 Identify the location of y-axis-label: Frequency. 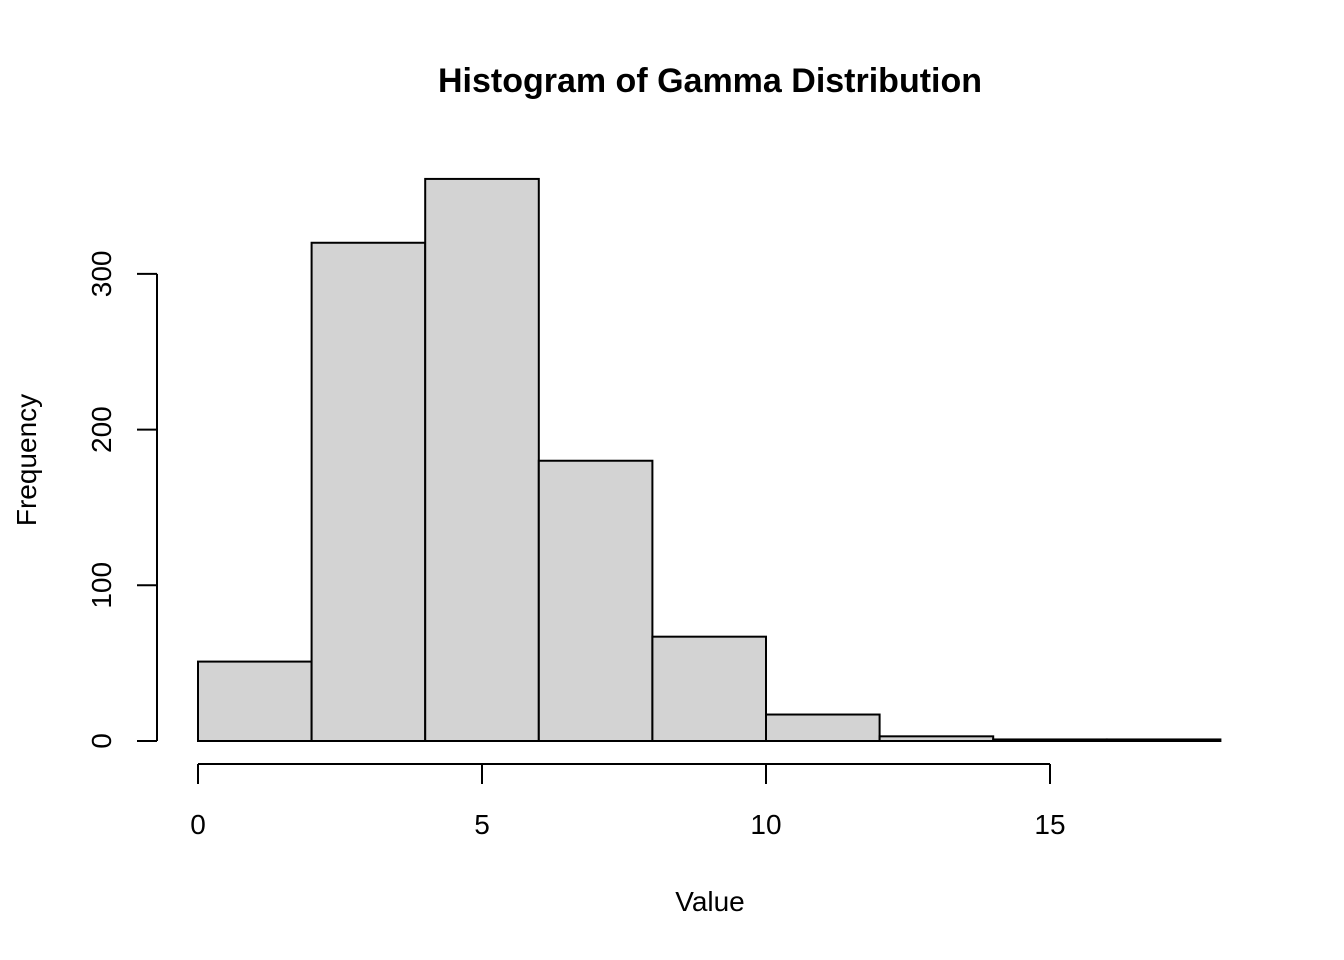
(26, 460).